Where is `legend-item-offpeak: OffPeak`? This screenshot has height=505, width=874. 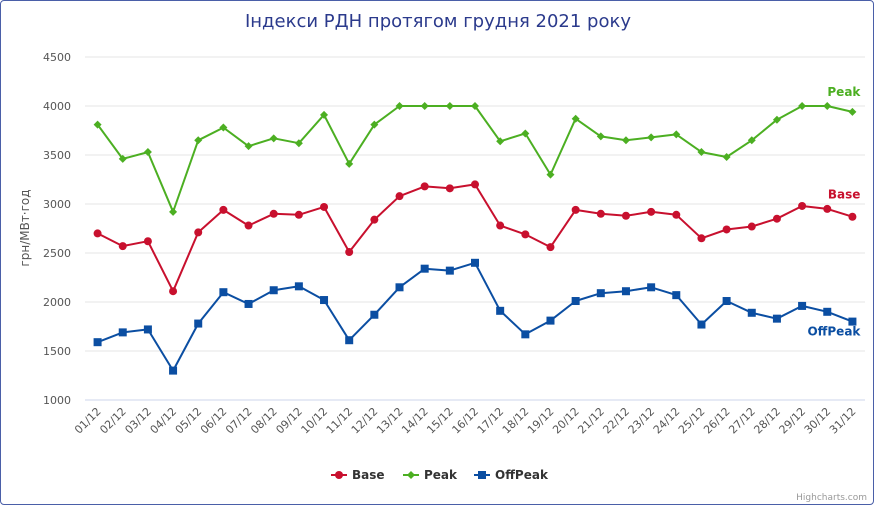
legend-item-offpeak: OffPeak is located at coordinates (511, 475).